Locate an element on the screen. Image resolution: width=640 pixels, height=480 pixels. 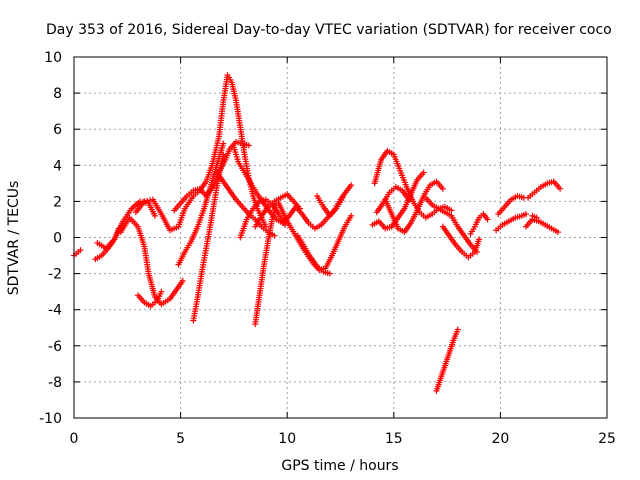
y-tick-label: -8 is located at coordinates (55, 383).